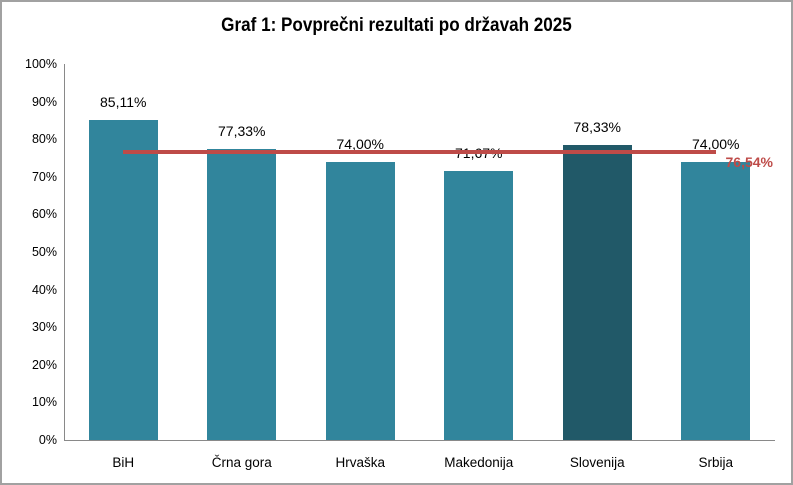 This screenshot has width=793, height=485. What do you see at coordinates (360, 143) in the screenshot?
I see `bar-value-label-hrva-ka: 74,00%` at bounding box center [360, 143].